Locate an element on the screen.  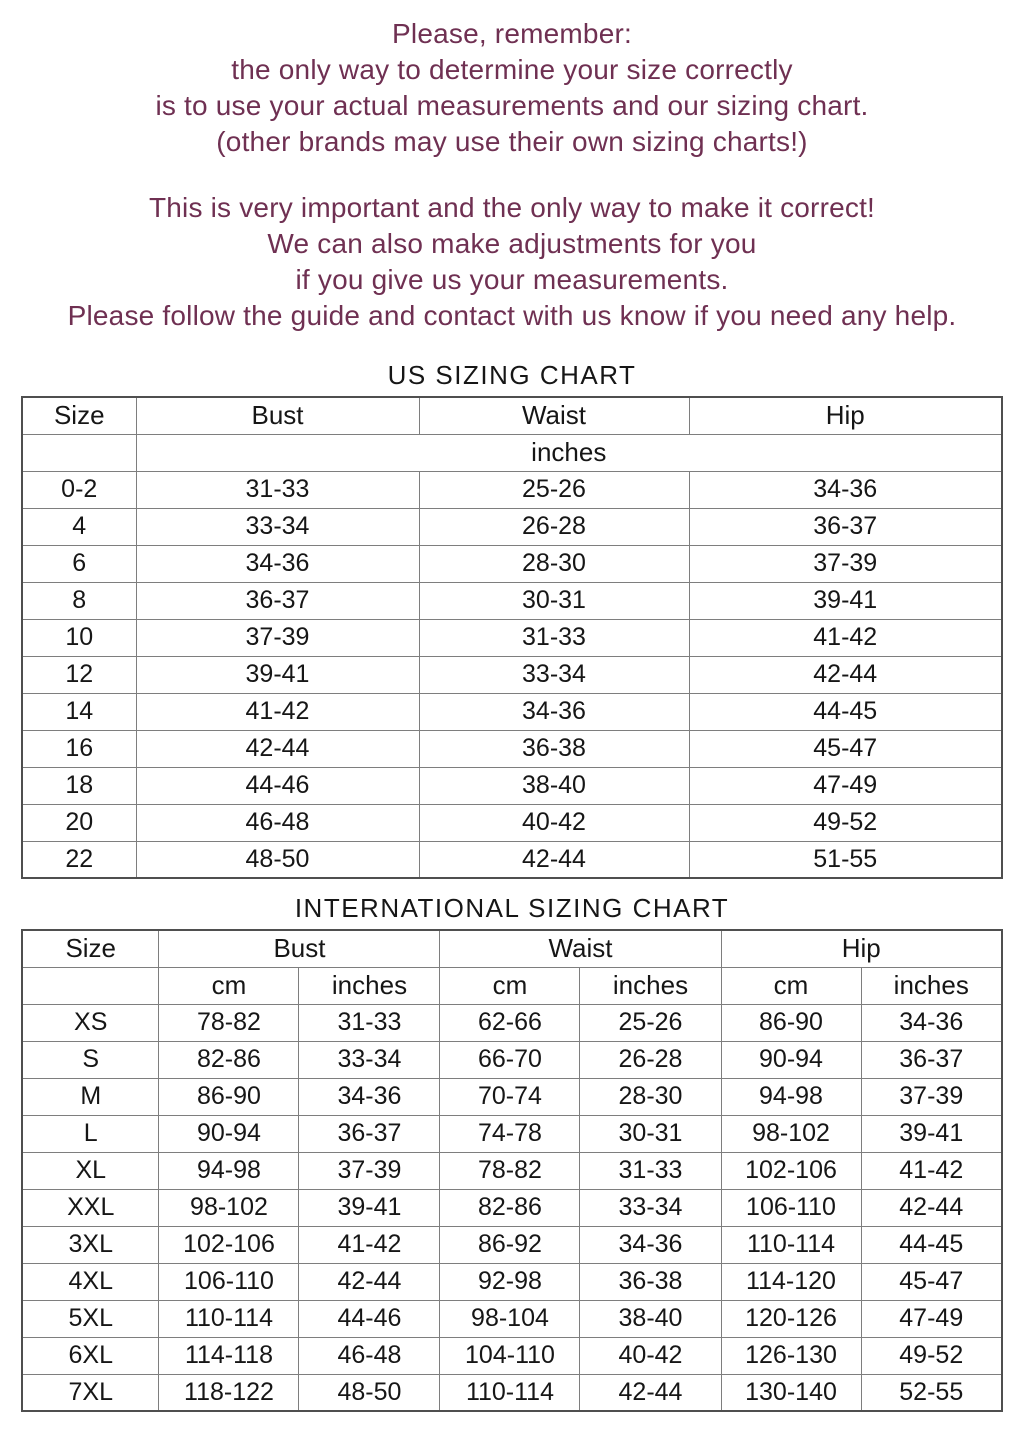
unit-row: inches is located at coordinates (512, 452).